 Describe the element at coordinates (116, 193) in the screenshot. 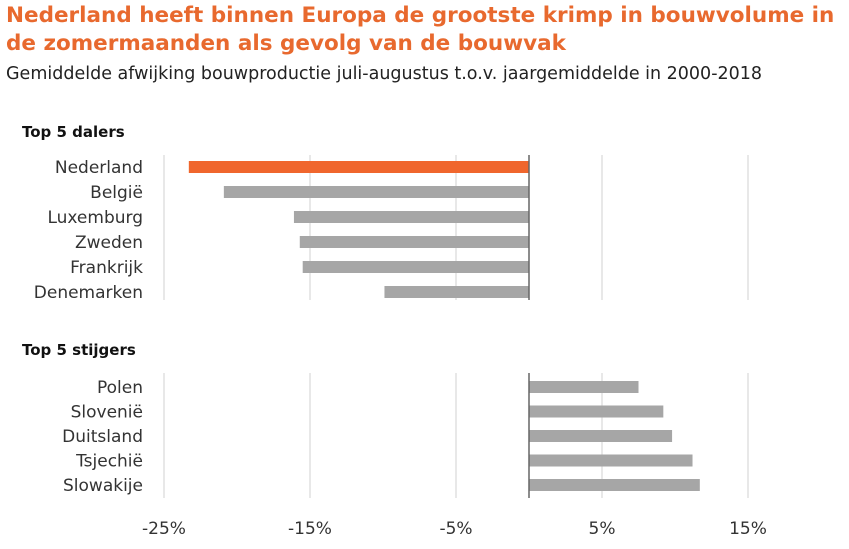

I see `category-label: België` at that location.